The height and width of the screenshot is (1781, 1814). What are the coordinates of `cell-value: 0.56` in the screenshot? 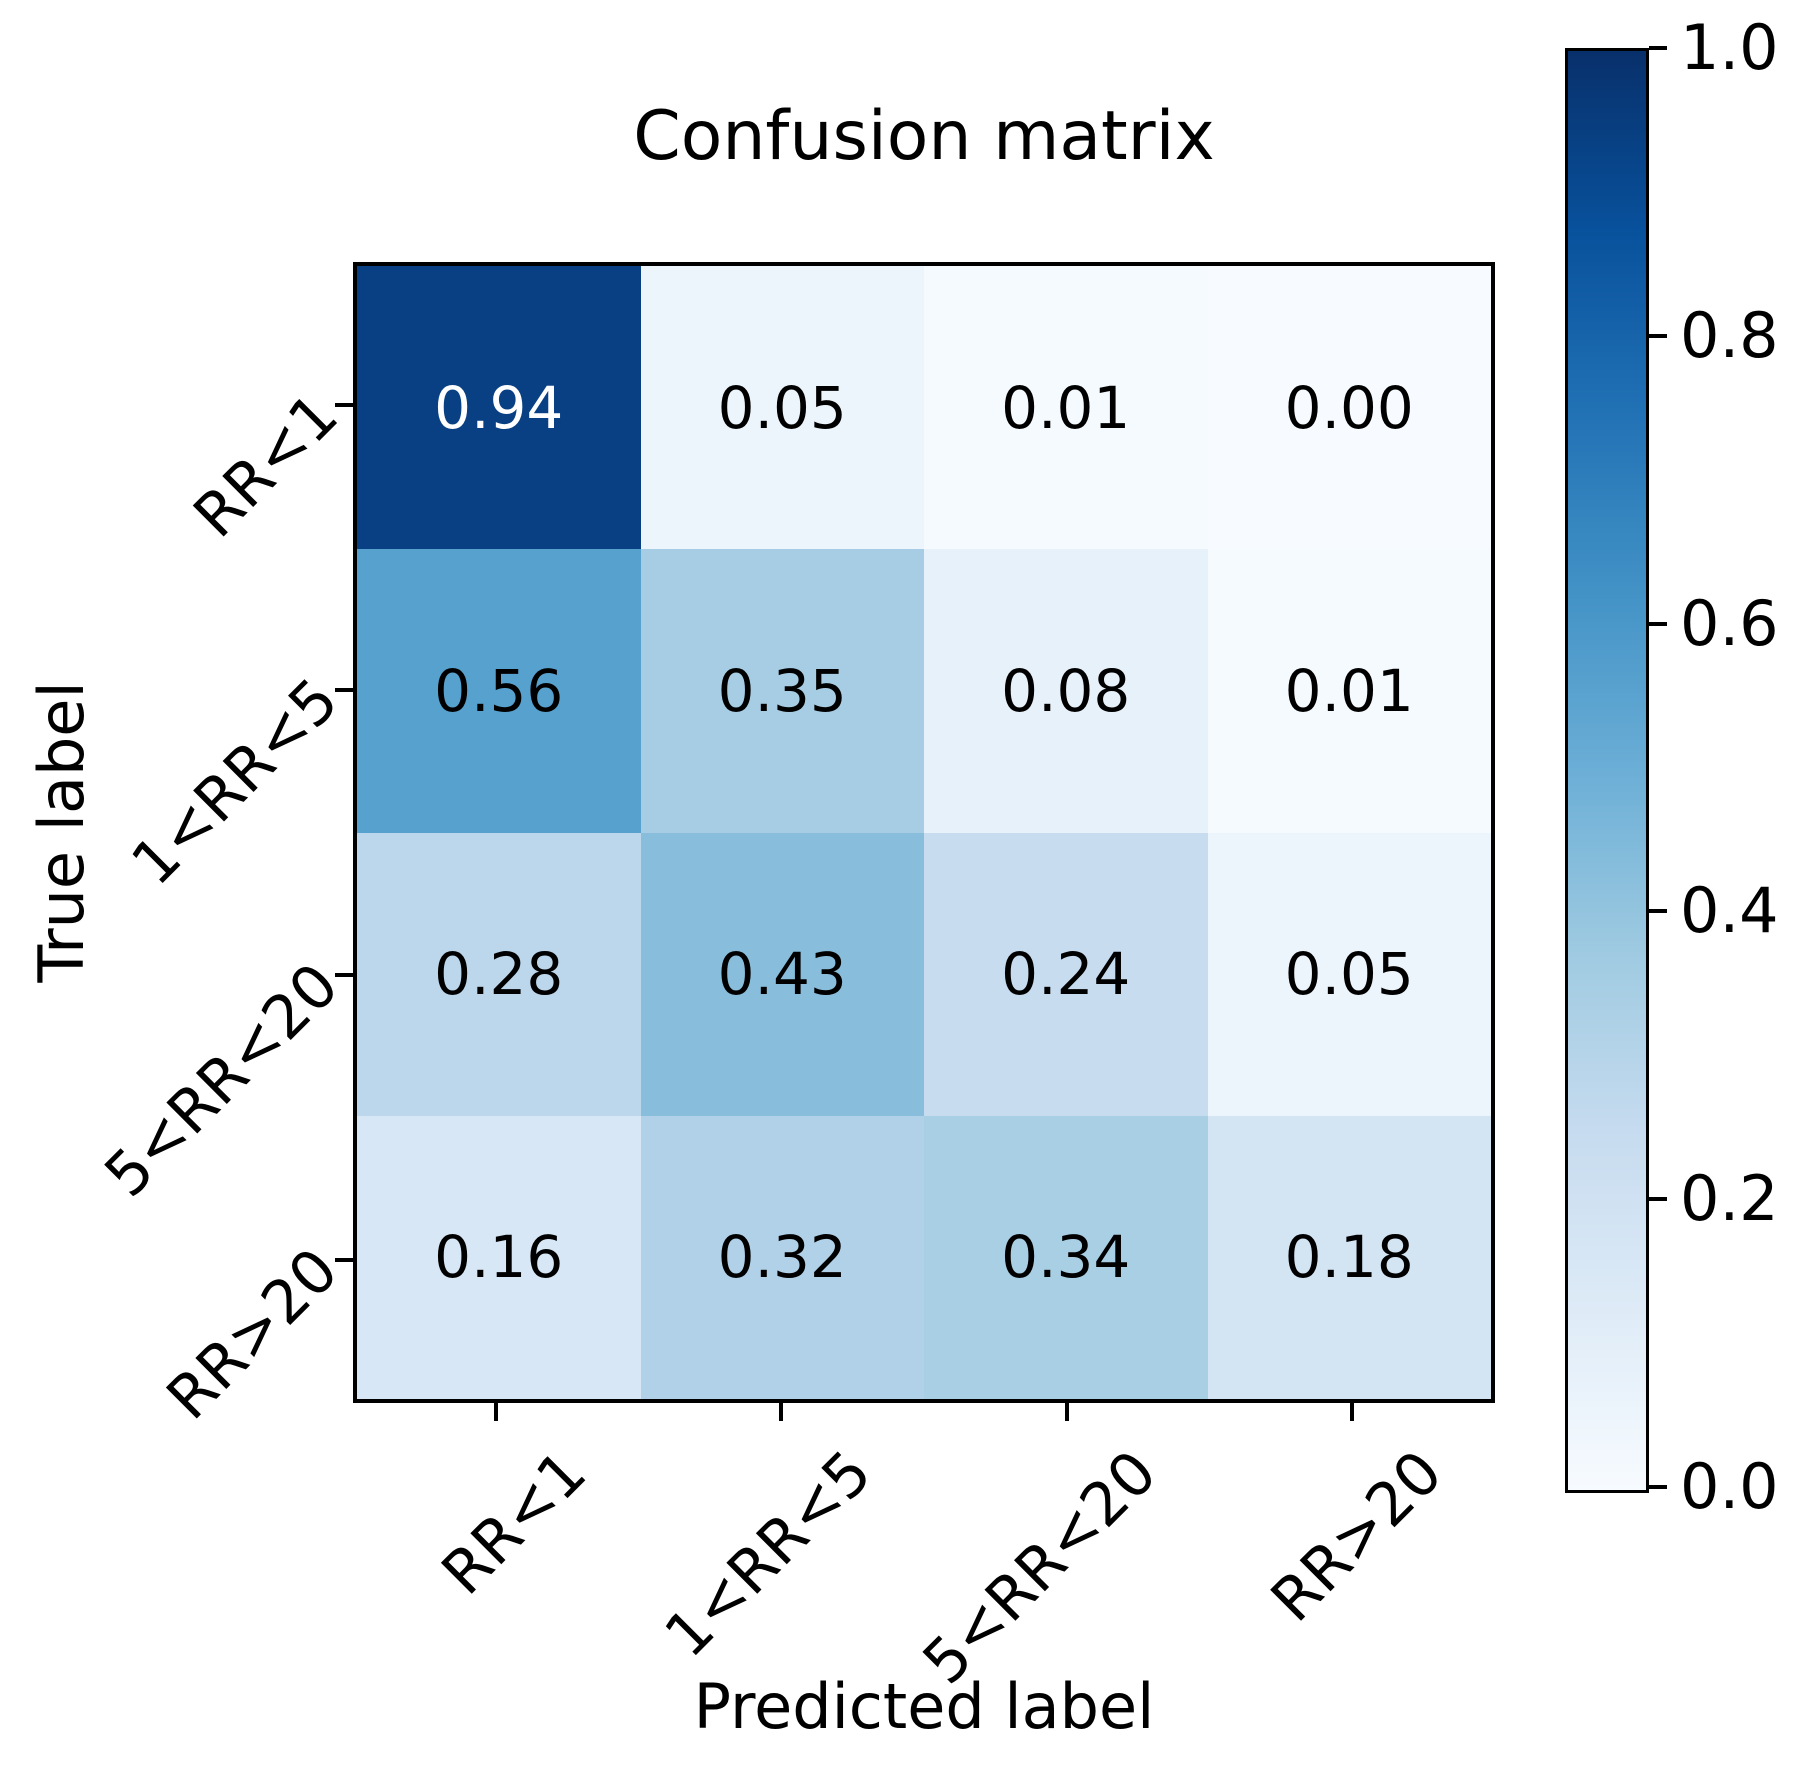 It's located at (499, 690).